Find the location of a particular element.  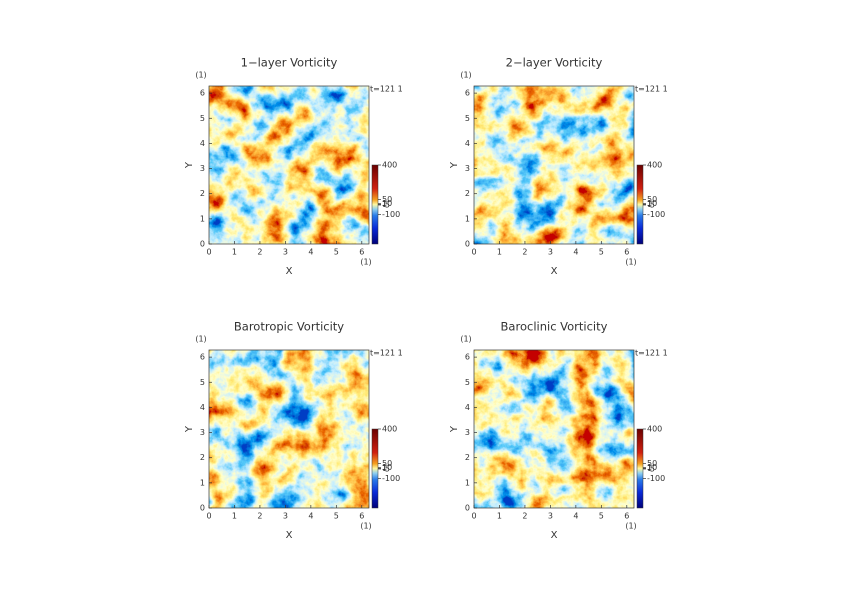

panel-title: Baroclinic Vorticity is located at coordinates (554, 327).